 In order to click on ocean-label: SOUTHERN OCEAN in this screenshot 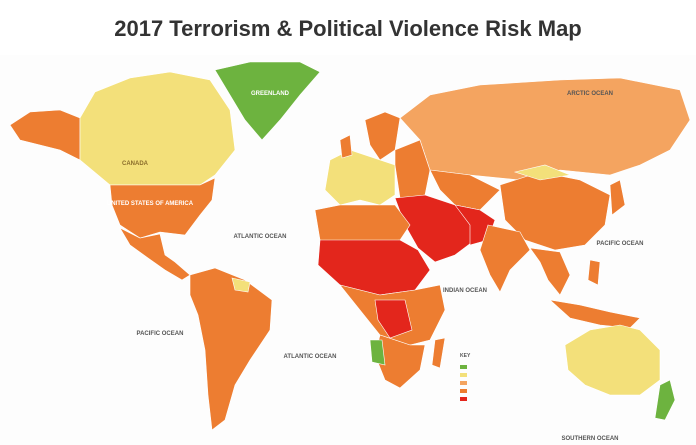, I will do `click(589, 439)`.